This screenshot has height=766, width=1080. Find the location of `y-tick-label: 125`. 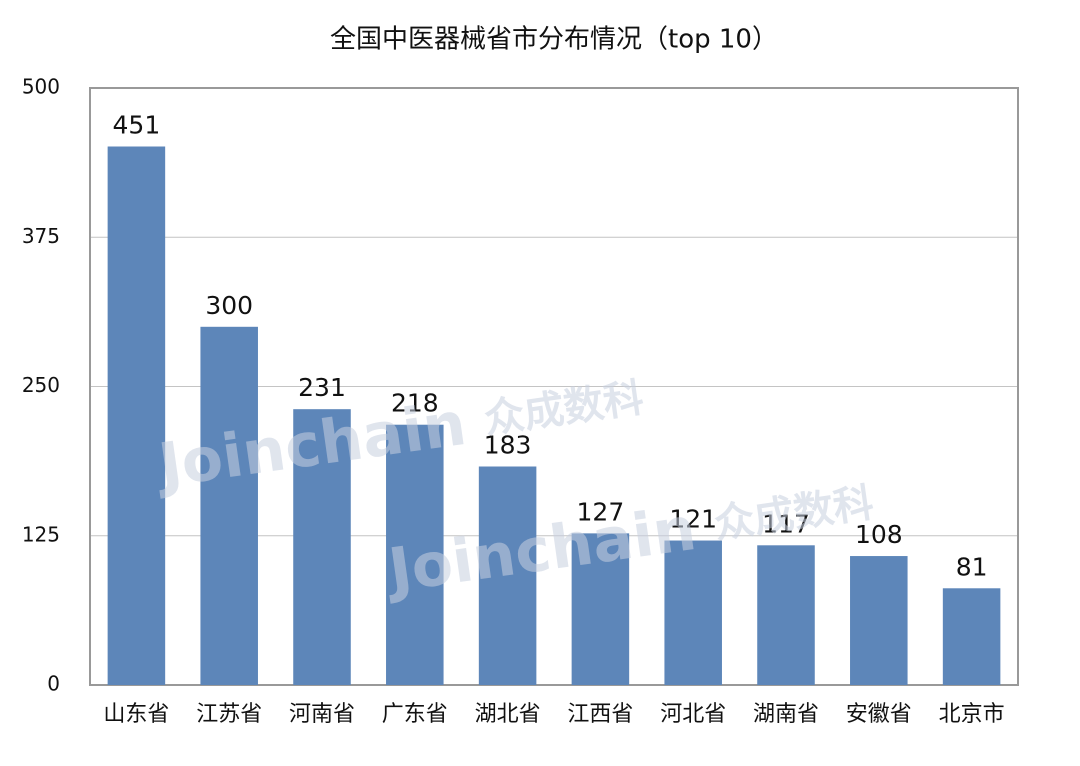

y-tick-label: 125 is located at coordinates (41, 534).